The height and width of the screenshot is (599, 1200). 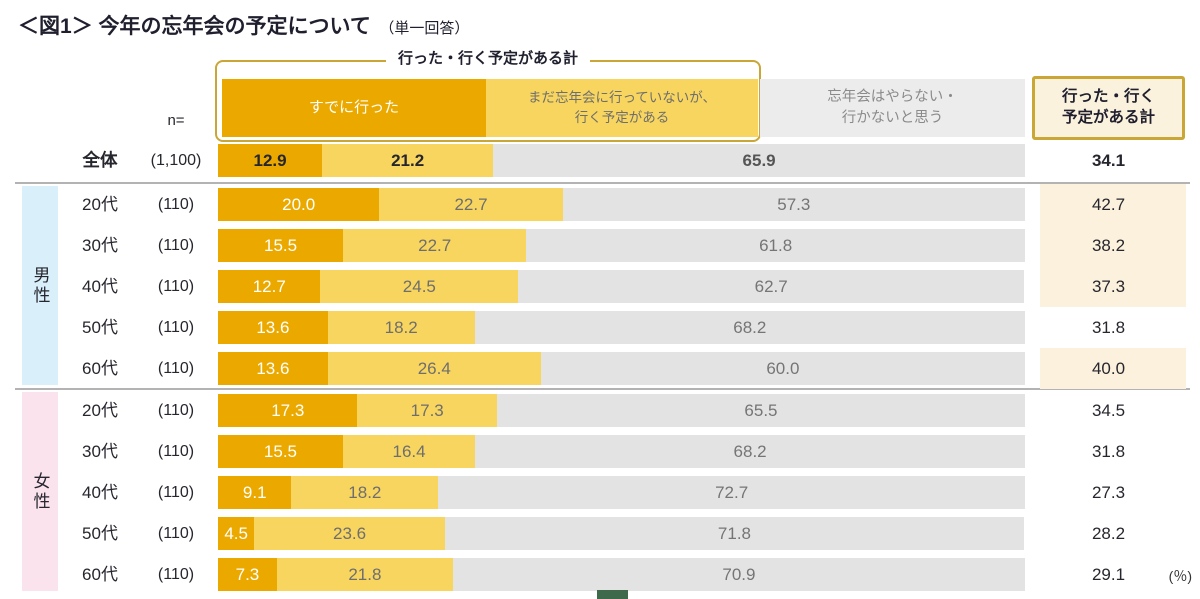 I want to click on segment-value-label: 60.0, so click(x=783, y=368).